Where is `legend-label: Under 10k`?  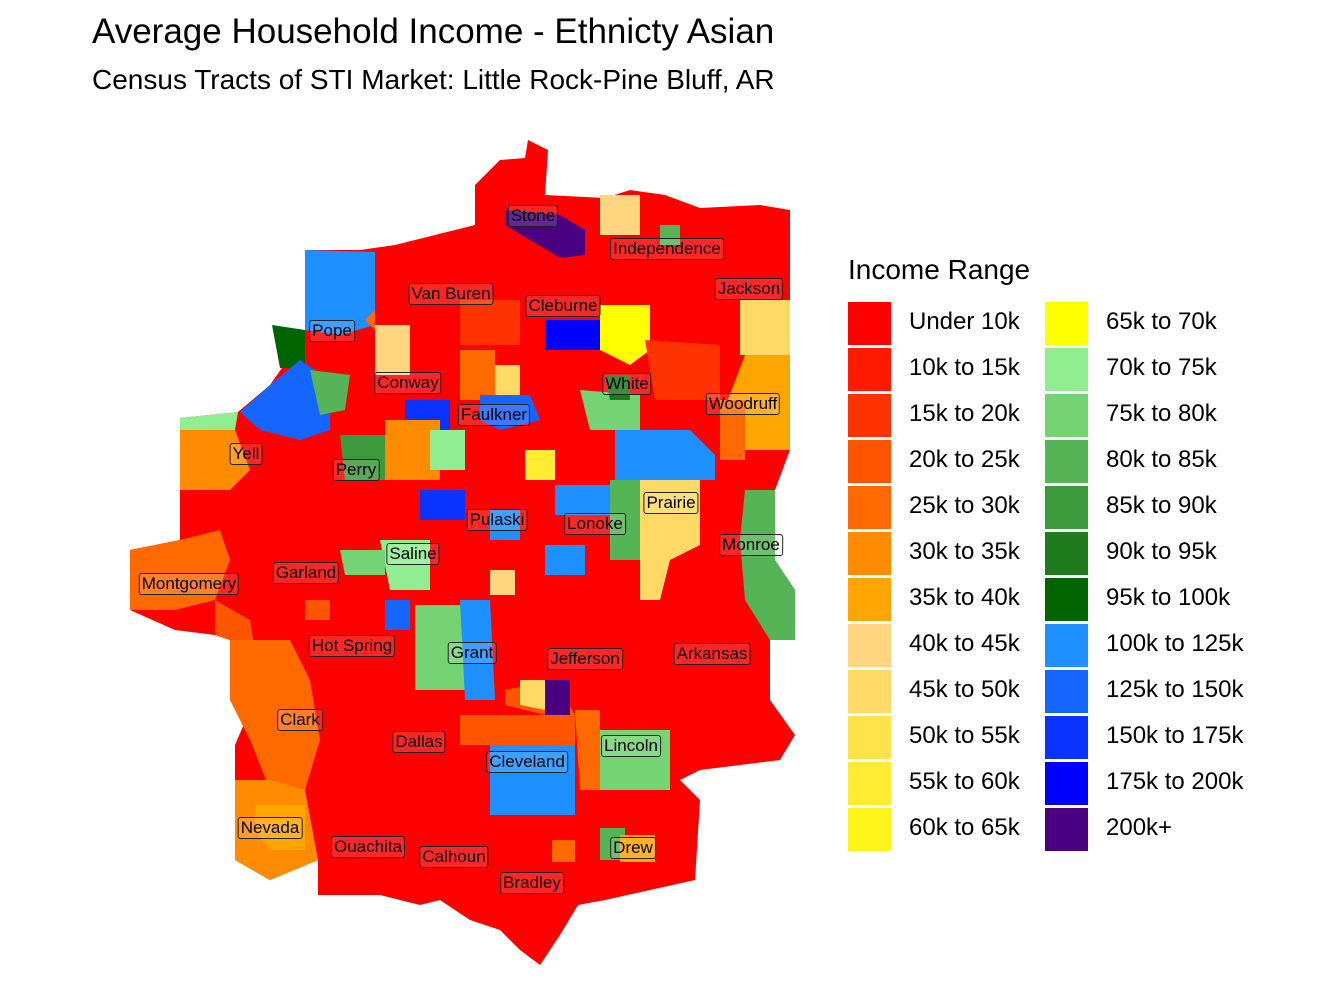
legend-label: Under 10k is located at coordinates (964, 321).